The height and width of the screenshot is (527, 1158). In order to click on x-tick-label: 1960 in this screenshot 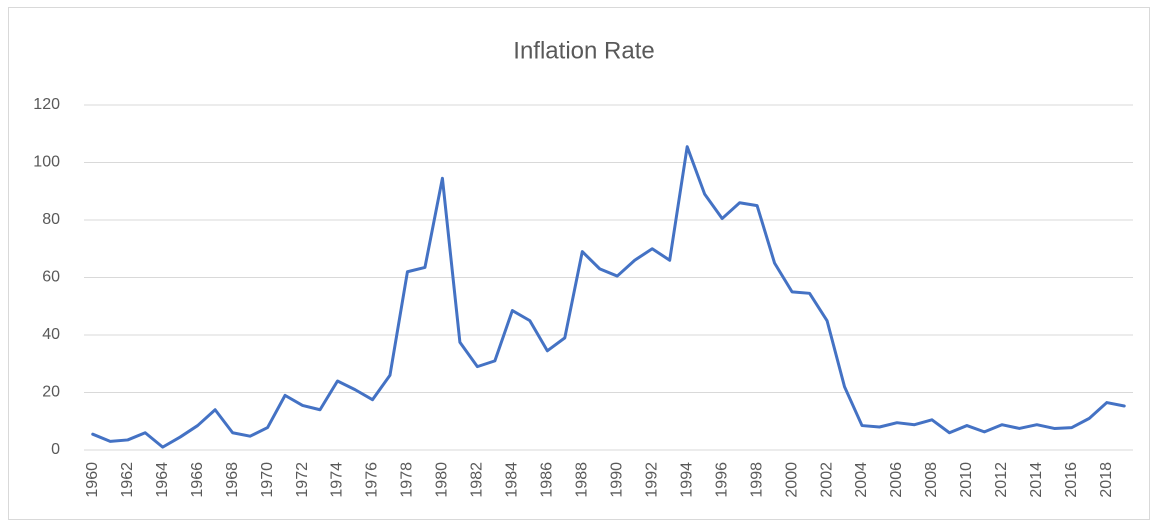, I will do `click(92, 480)`.